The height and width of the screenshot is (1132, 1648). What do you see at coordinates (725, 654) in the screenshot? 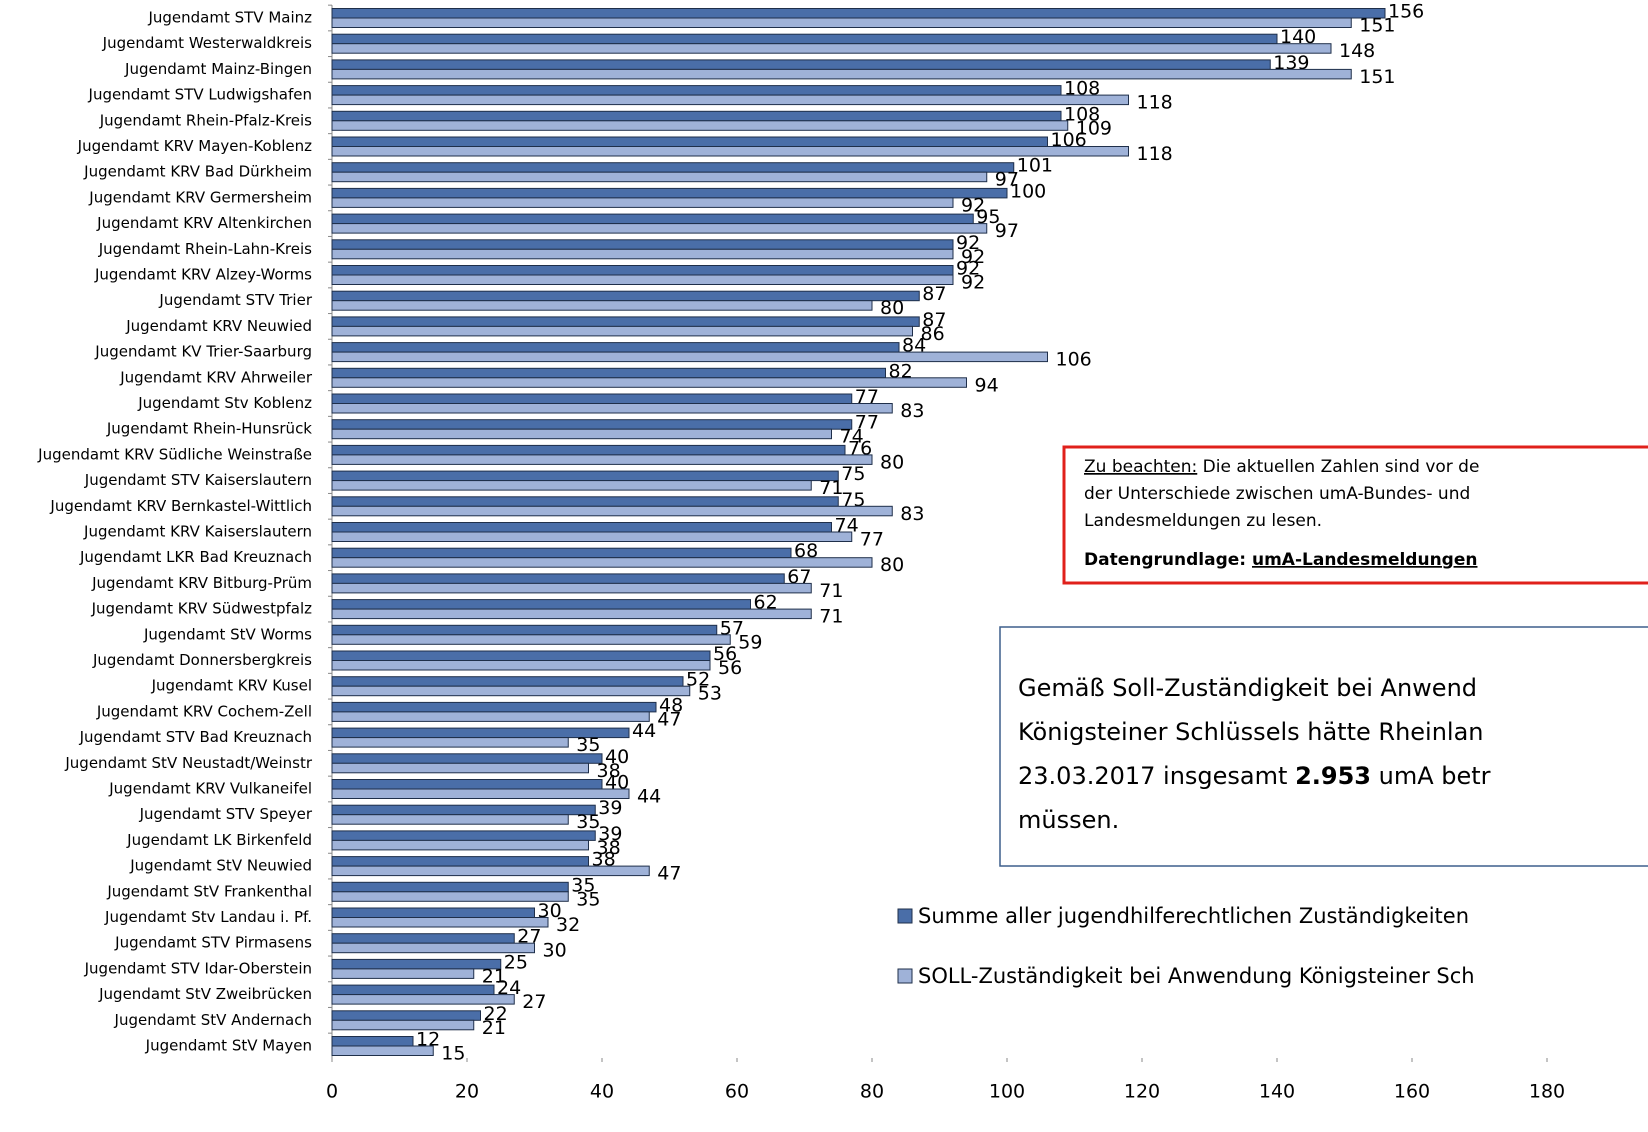
I see `value-label: 56` at bounding box center [725, 654].